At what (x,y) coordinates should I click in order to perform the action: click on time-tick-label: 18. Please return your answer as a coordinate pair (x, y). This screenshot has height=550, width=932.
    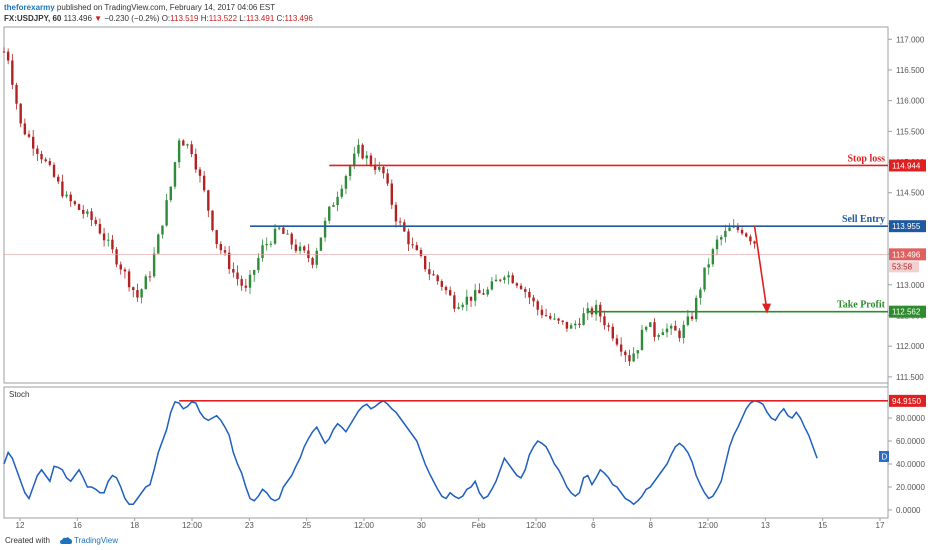
    Looking at the image, I should click on (134, 525).